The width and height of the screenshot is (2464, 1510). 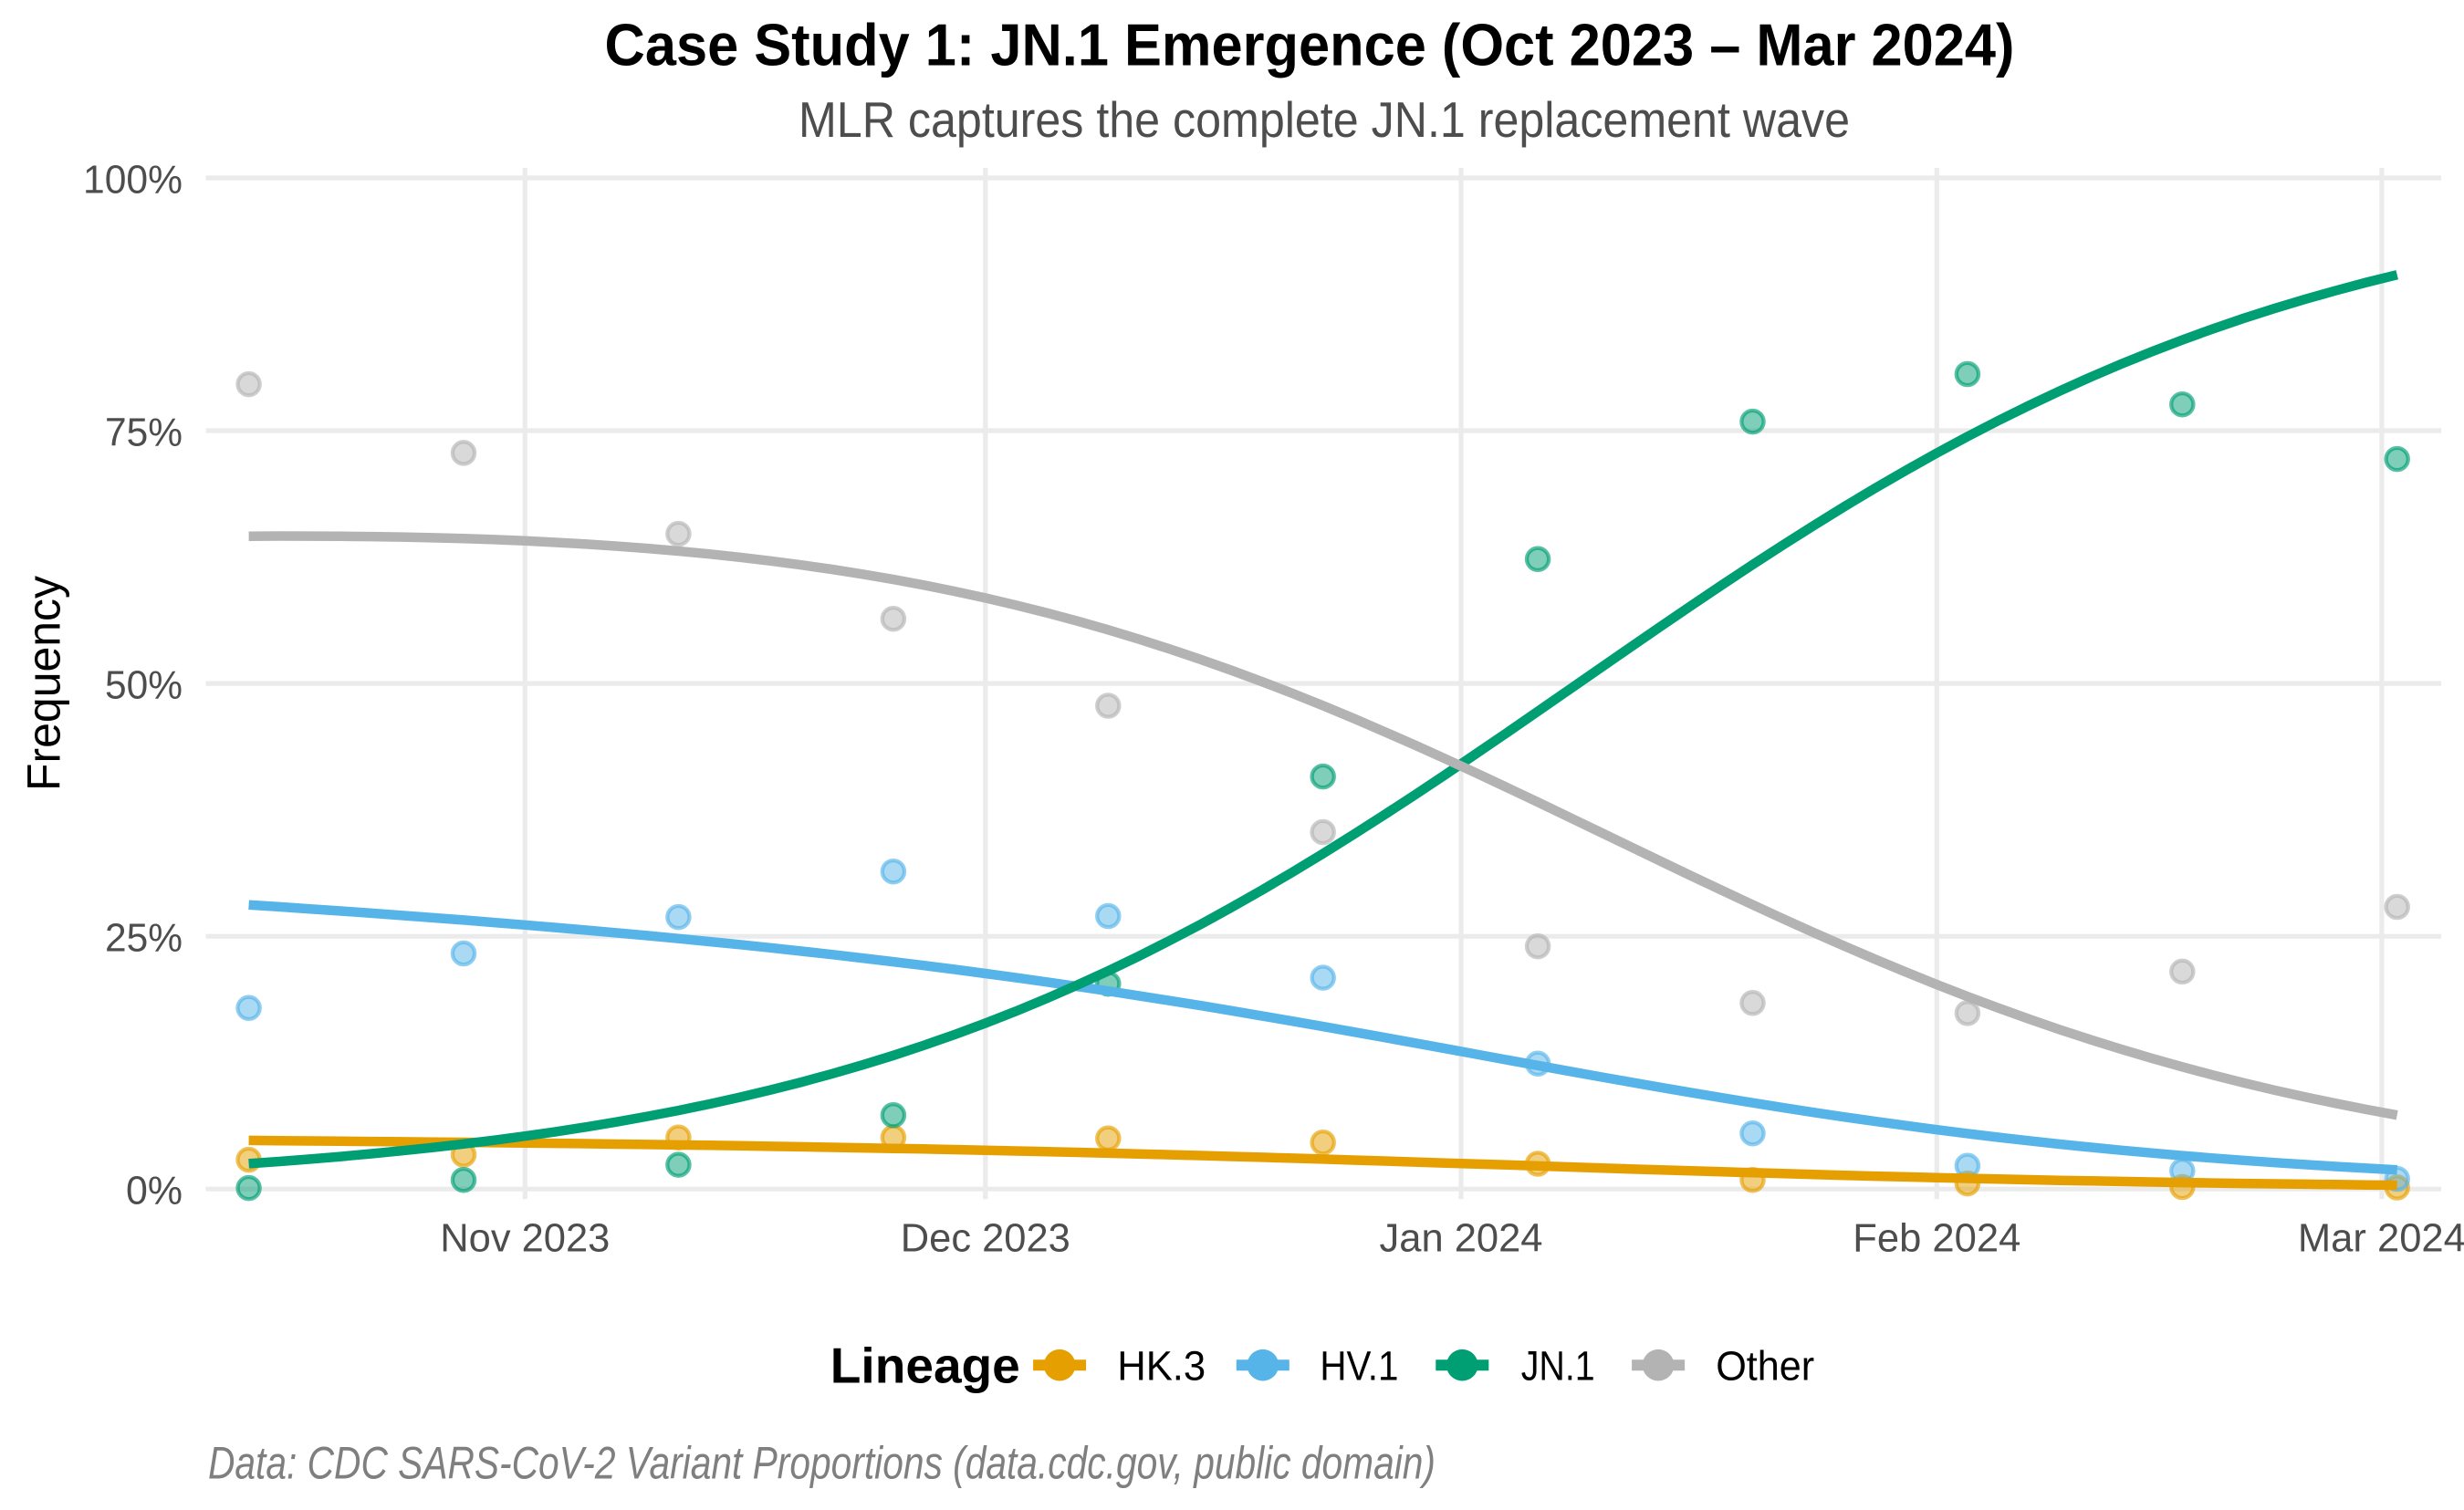 What do you see at coordinates (44, 683) in the screenshot?
I see `svg-text: Frequency` at bounding box center [44, 683].